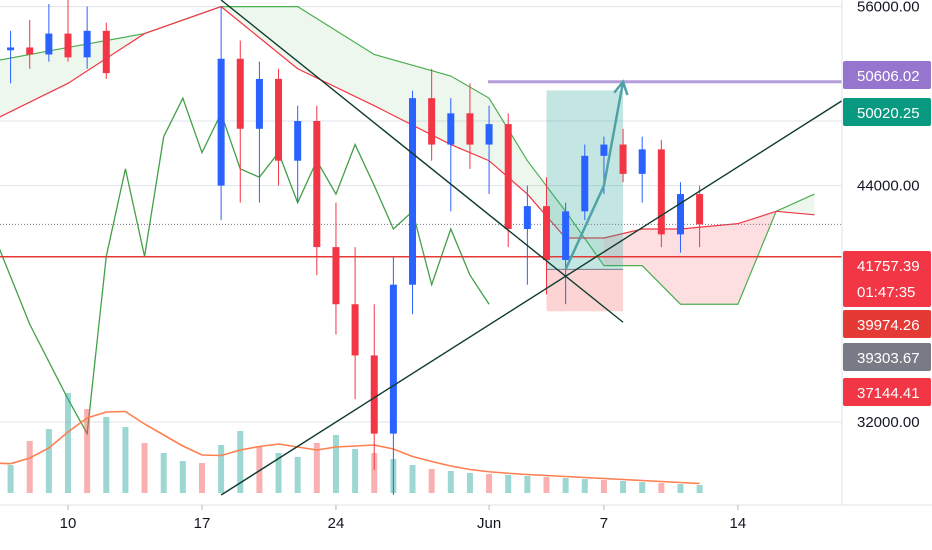  I want to click on price-tag-value: 39303.67, so click(888, 358).